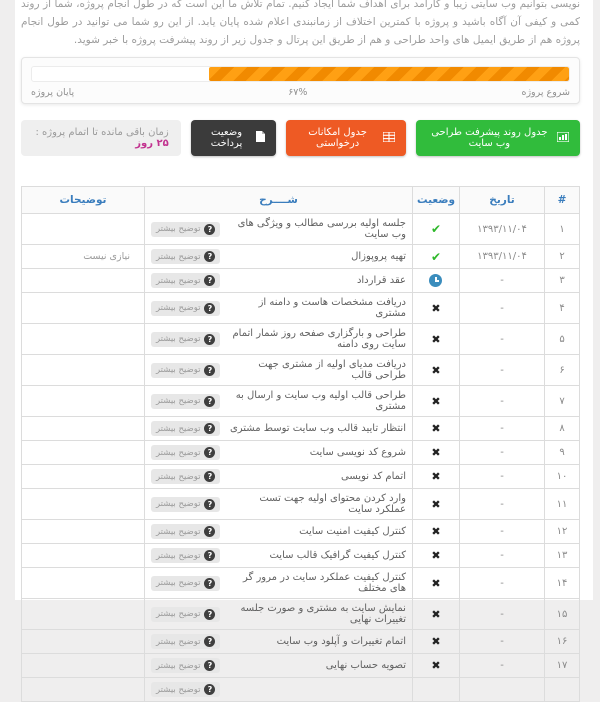 Image resolution: width=600 pixels, height=702 pixels. Describe the element at coordinates (278, 666) in the screenshot. I see `description-cell: تصویه حساب نهایی ? توضیح بیشتر` at that location.